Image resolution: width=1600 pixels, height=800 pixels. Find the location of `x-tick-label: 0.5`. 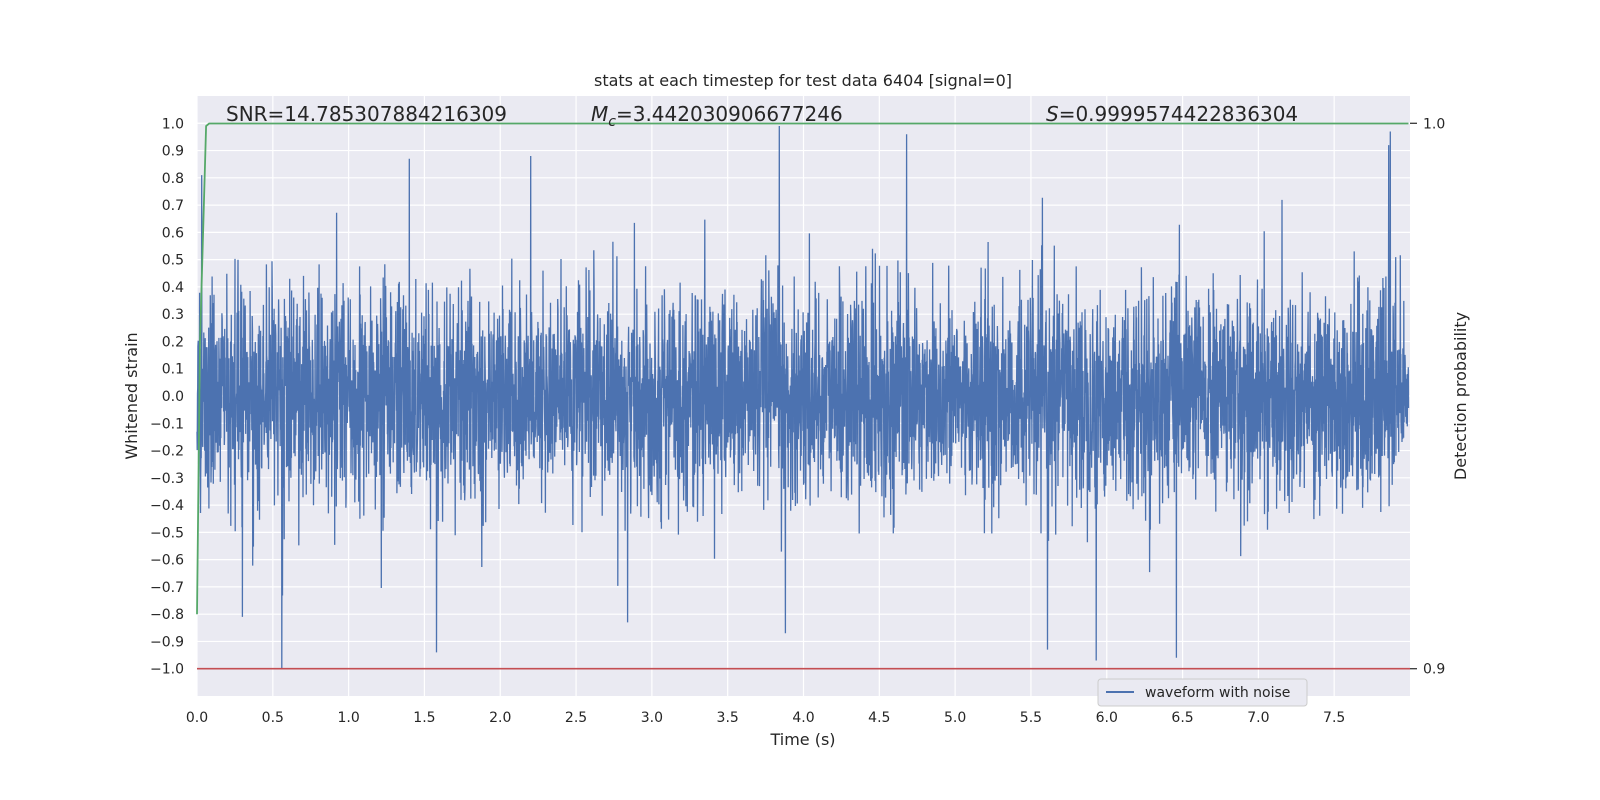

x-tick-label: 0.5 is located at coordinates (273, 718).